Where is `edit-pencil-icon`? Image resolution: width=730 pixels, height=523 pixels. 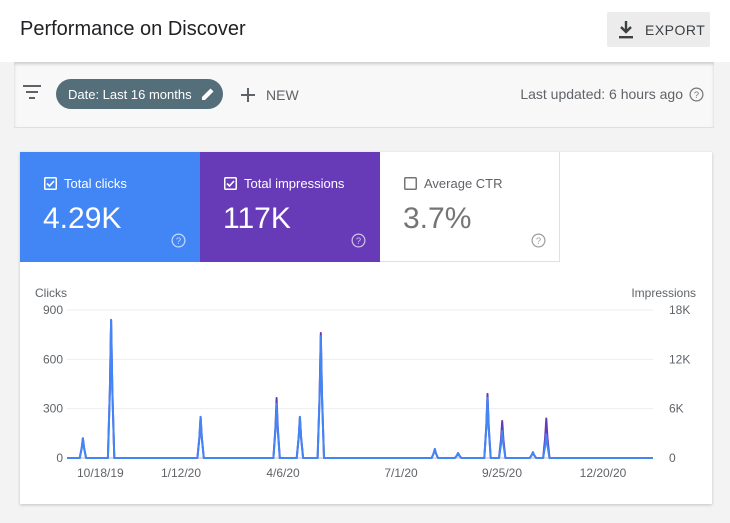 edit-pencil-icon is located at coordinates (207, 94).